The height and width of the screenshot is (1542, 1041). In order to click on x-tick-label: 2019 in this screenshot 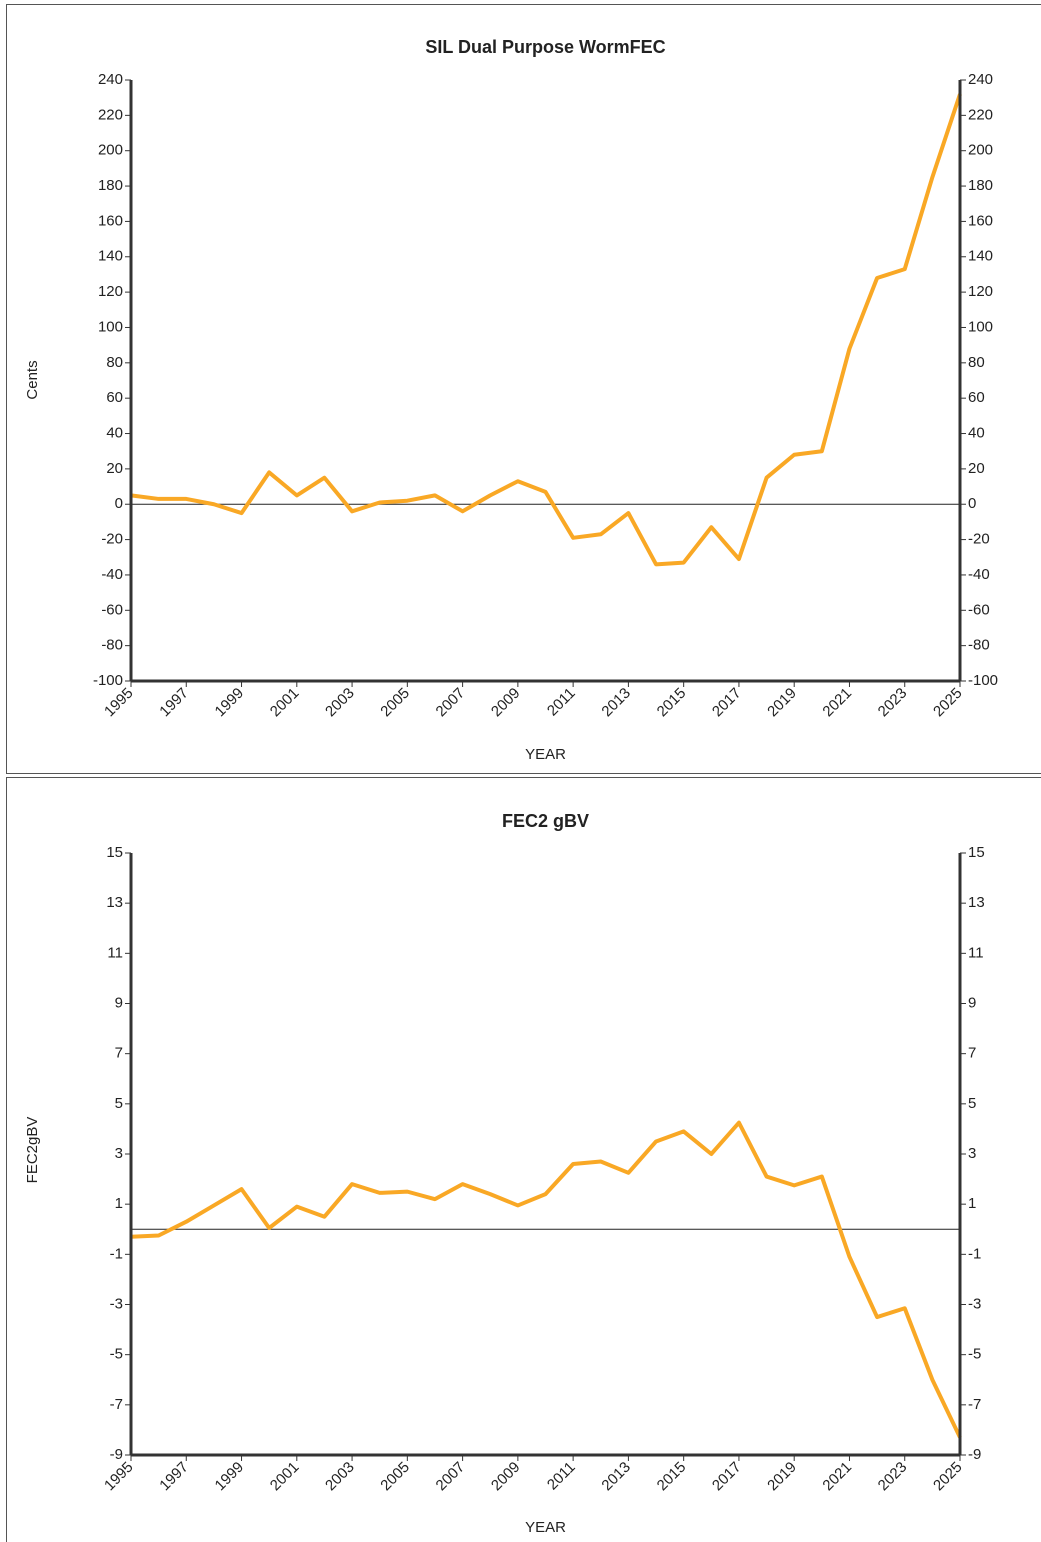, I will do `click(782, 1477)`.